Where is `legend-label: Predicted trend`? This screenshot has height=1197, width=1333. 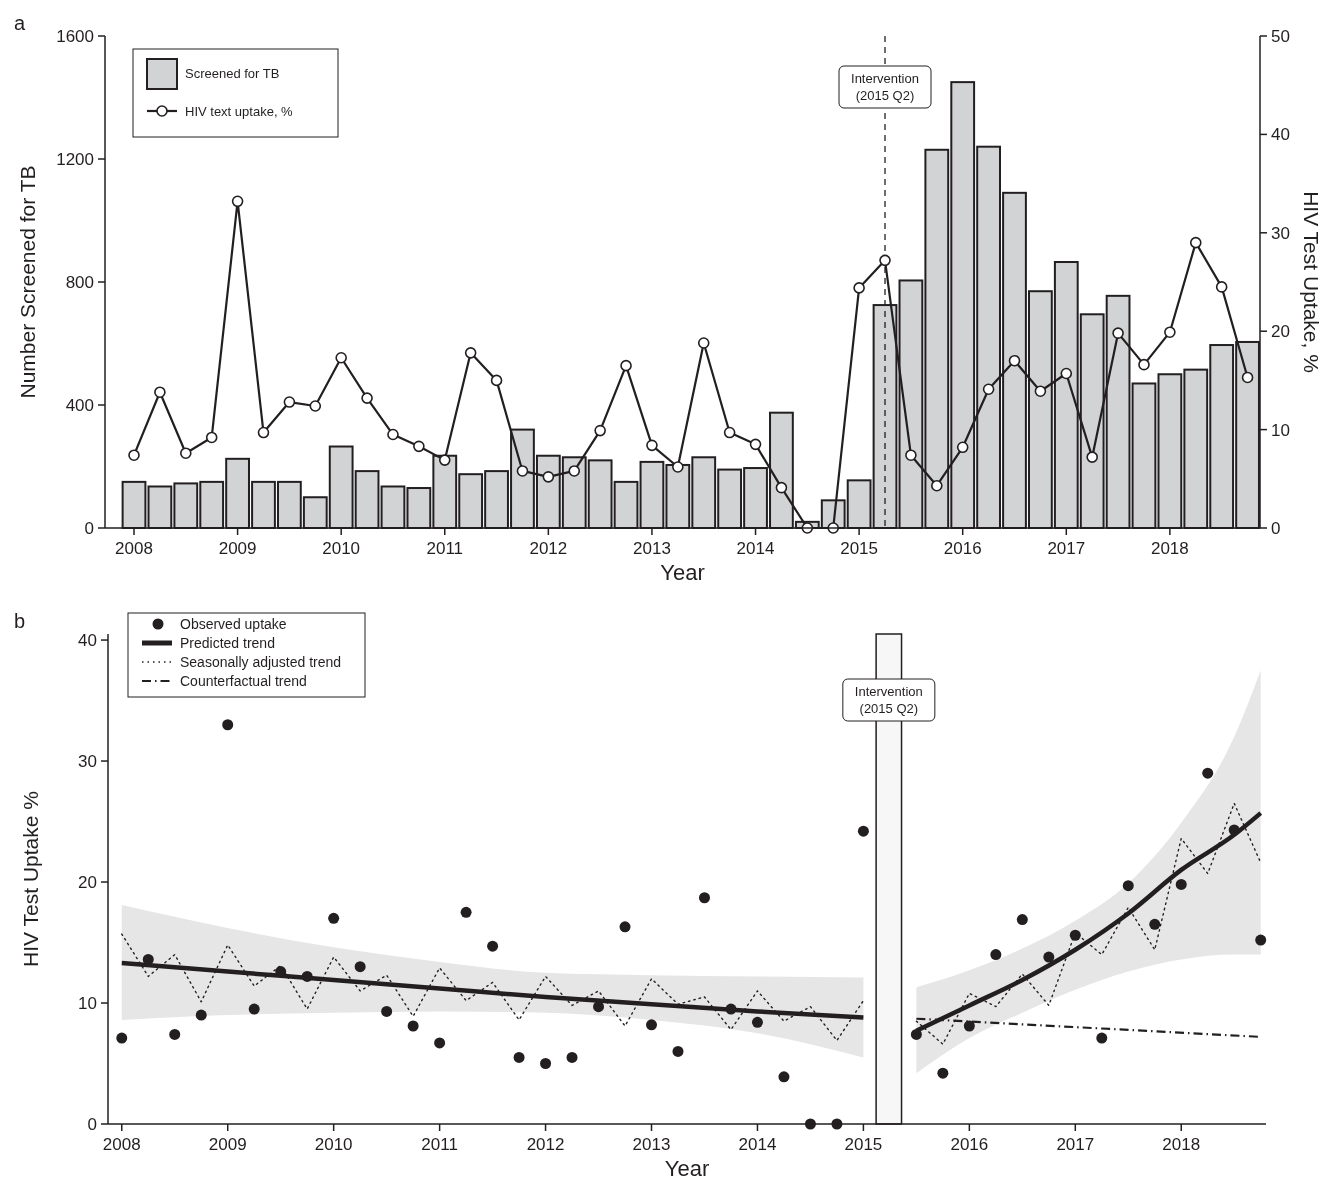
legend-label: Predicted trend is located at coordinates (227, 643).